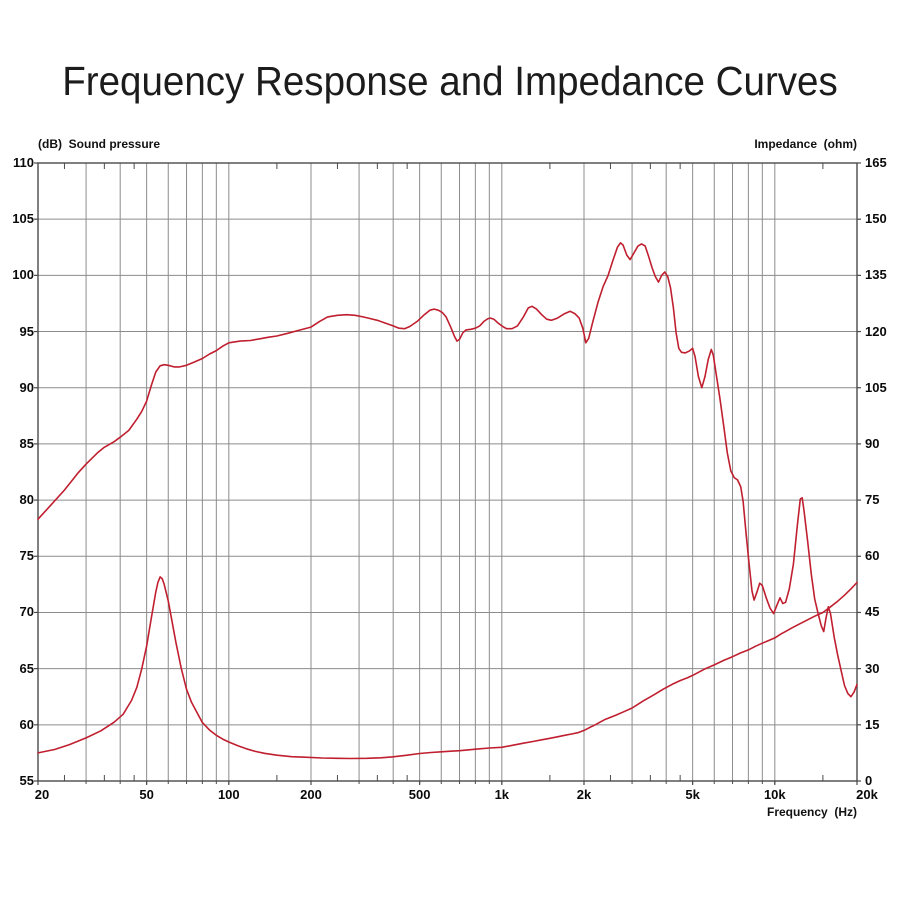 The image size is (900, 900). Describe the element at coordinates (876, 275) in the screenshot. I see `y-tick-label-right: 135` at that location.